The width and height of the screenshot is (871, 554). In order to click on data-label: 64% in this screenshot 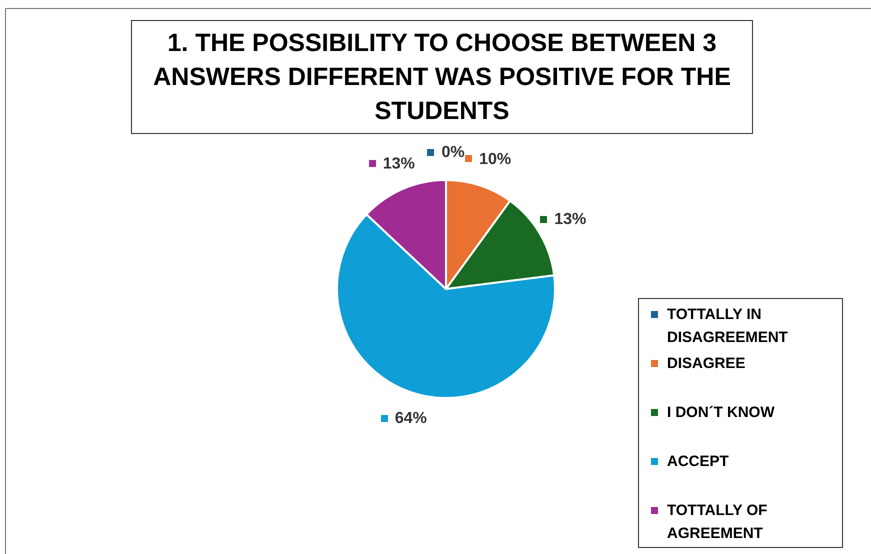, I will do `click(410, 418)`.